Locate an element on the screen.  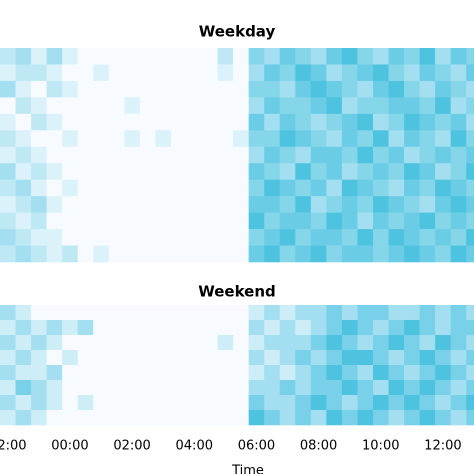
x-tick-label: 10:00 is located at coordinates (380, 446).